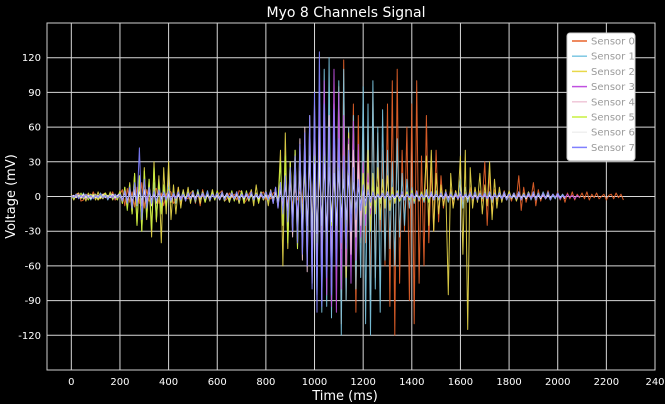 Image resolution: width=665 pixels, height=404 pixels. What do you see at coordinates (34, 128) in the screenshot?
I see `y-tick-label: 60` at bounding box center [34, 128].